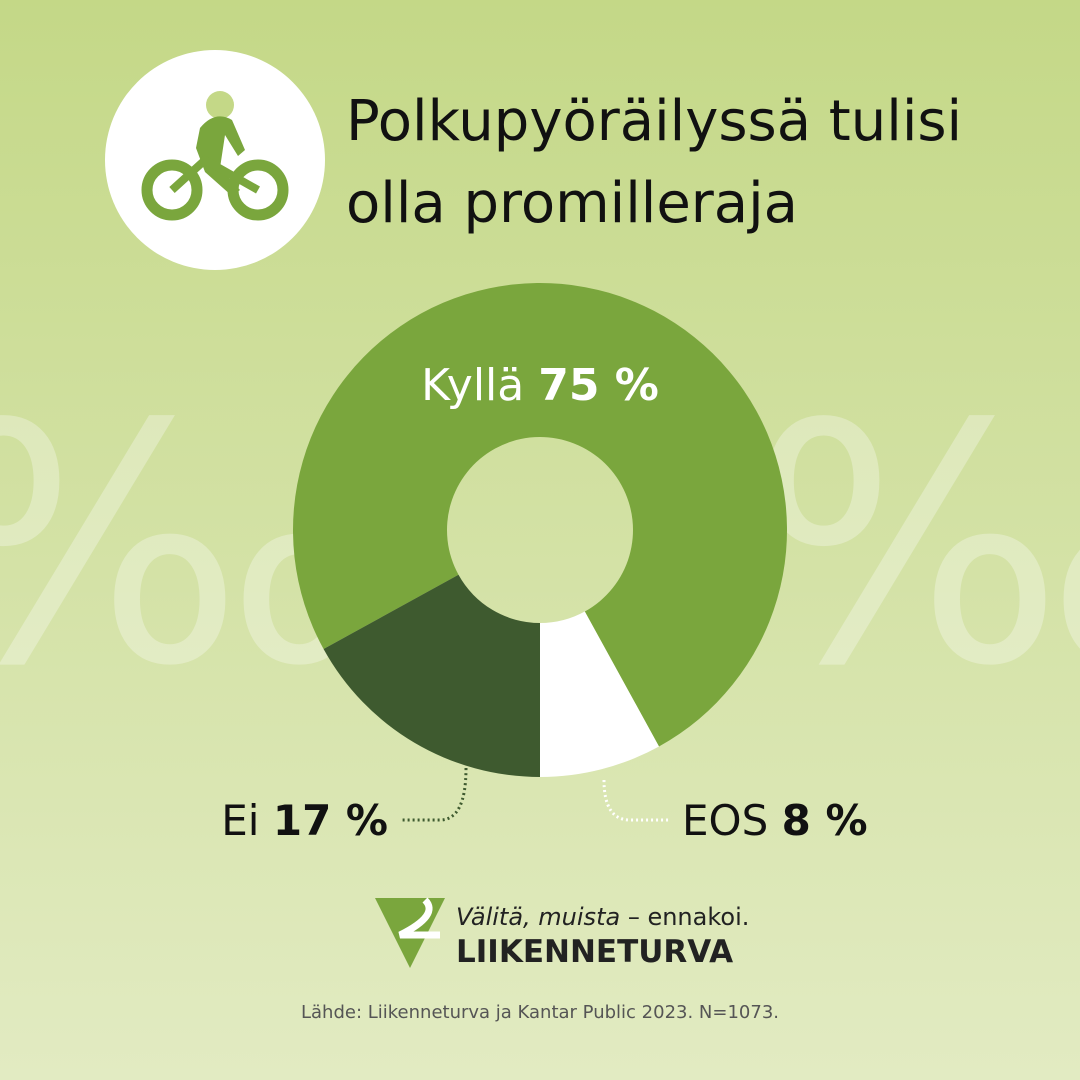  Describe the element at coordinates (598, 385) in the screenshot. I see `value-label: 75 %` at that location.